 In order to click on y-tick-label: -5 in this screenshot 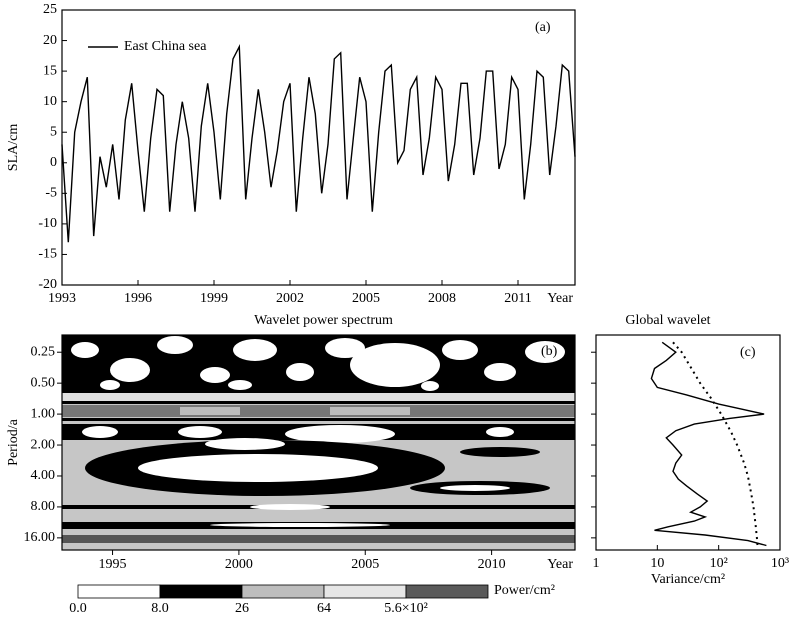, I will do `click(51, 193)`.